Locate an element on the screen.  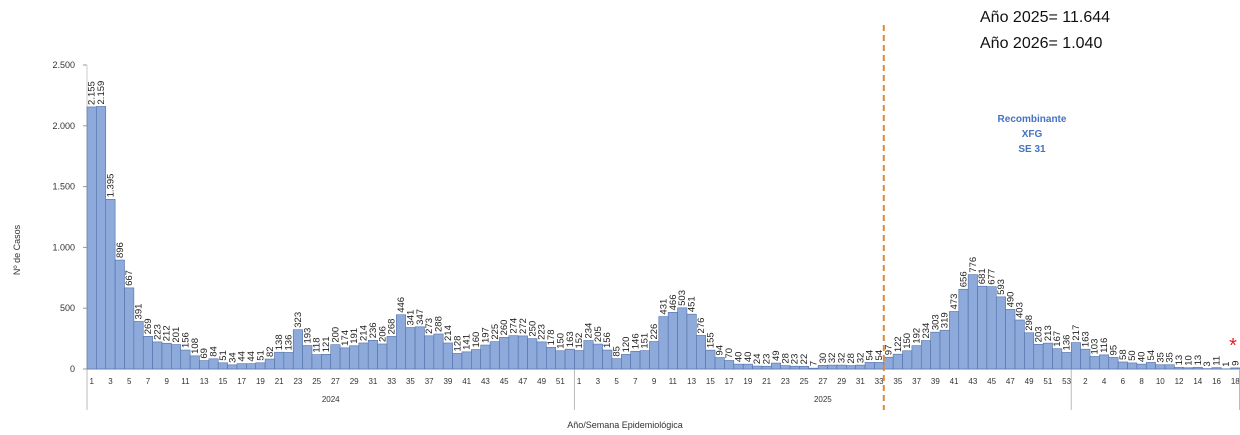
data-label: 108 is located at coordinates (195, 346).